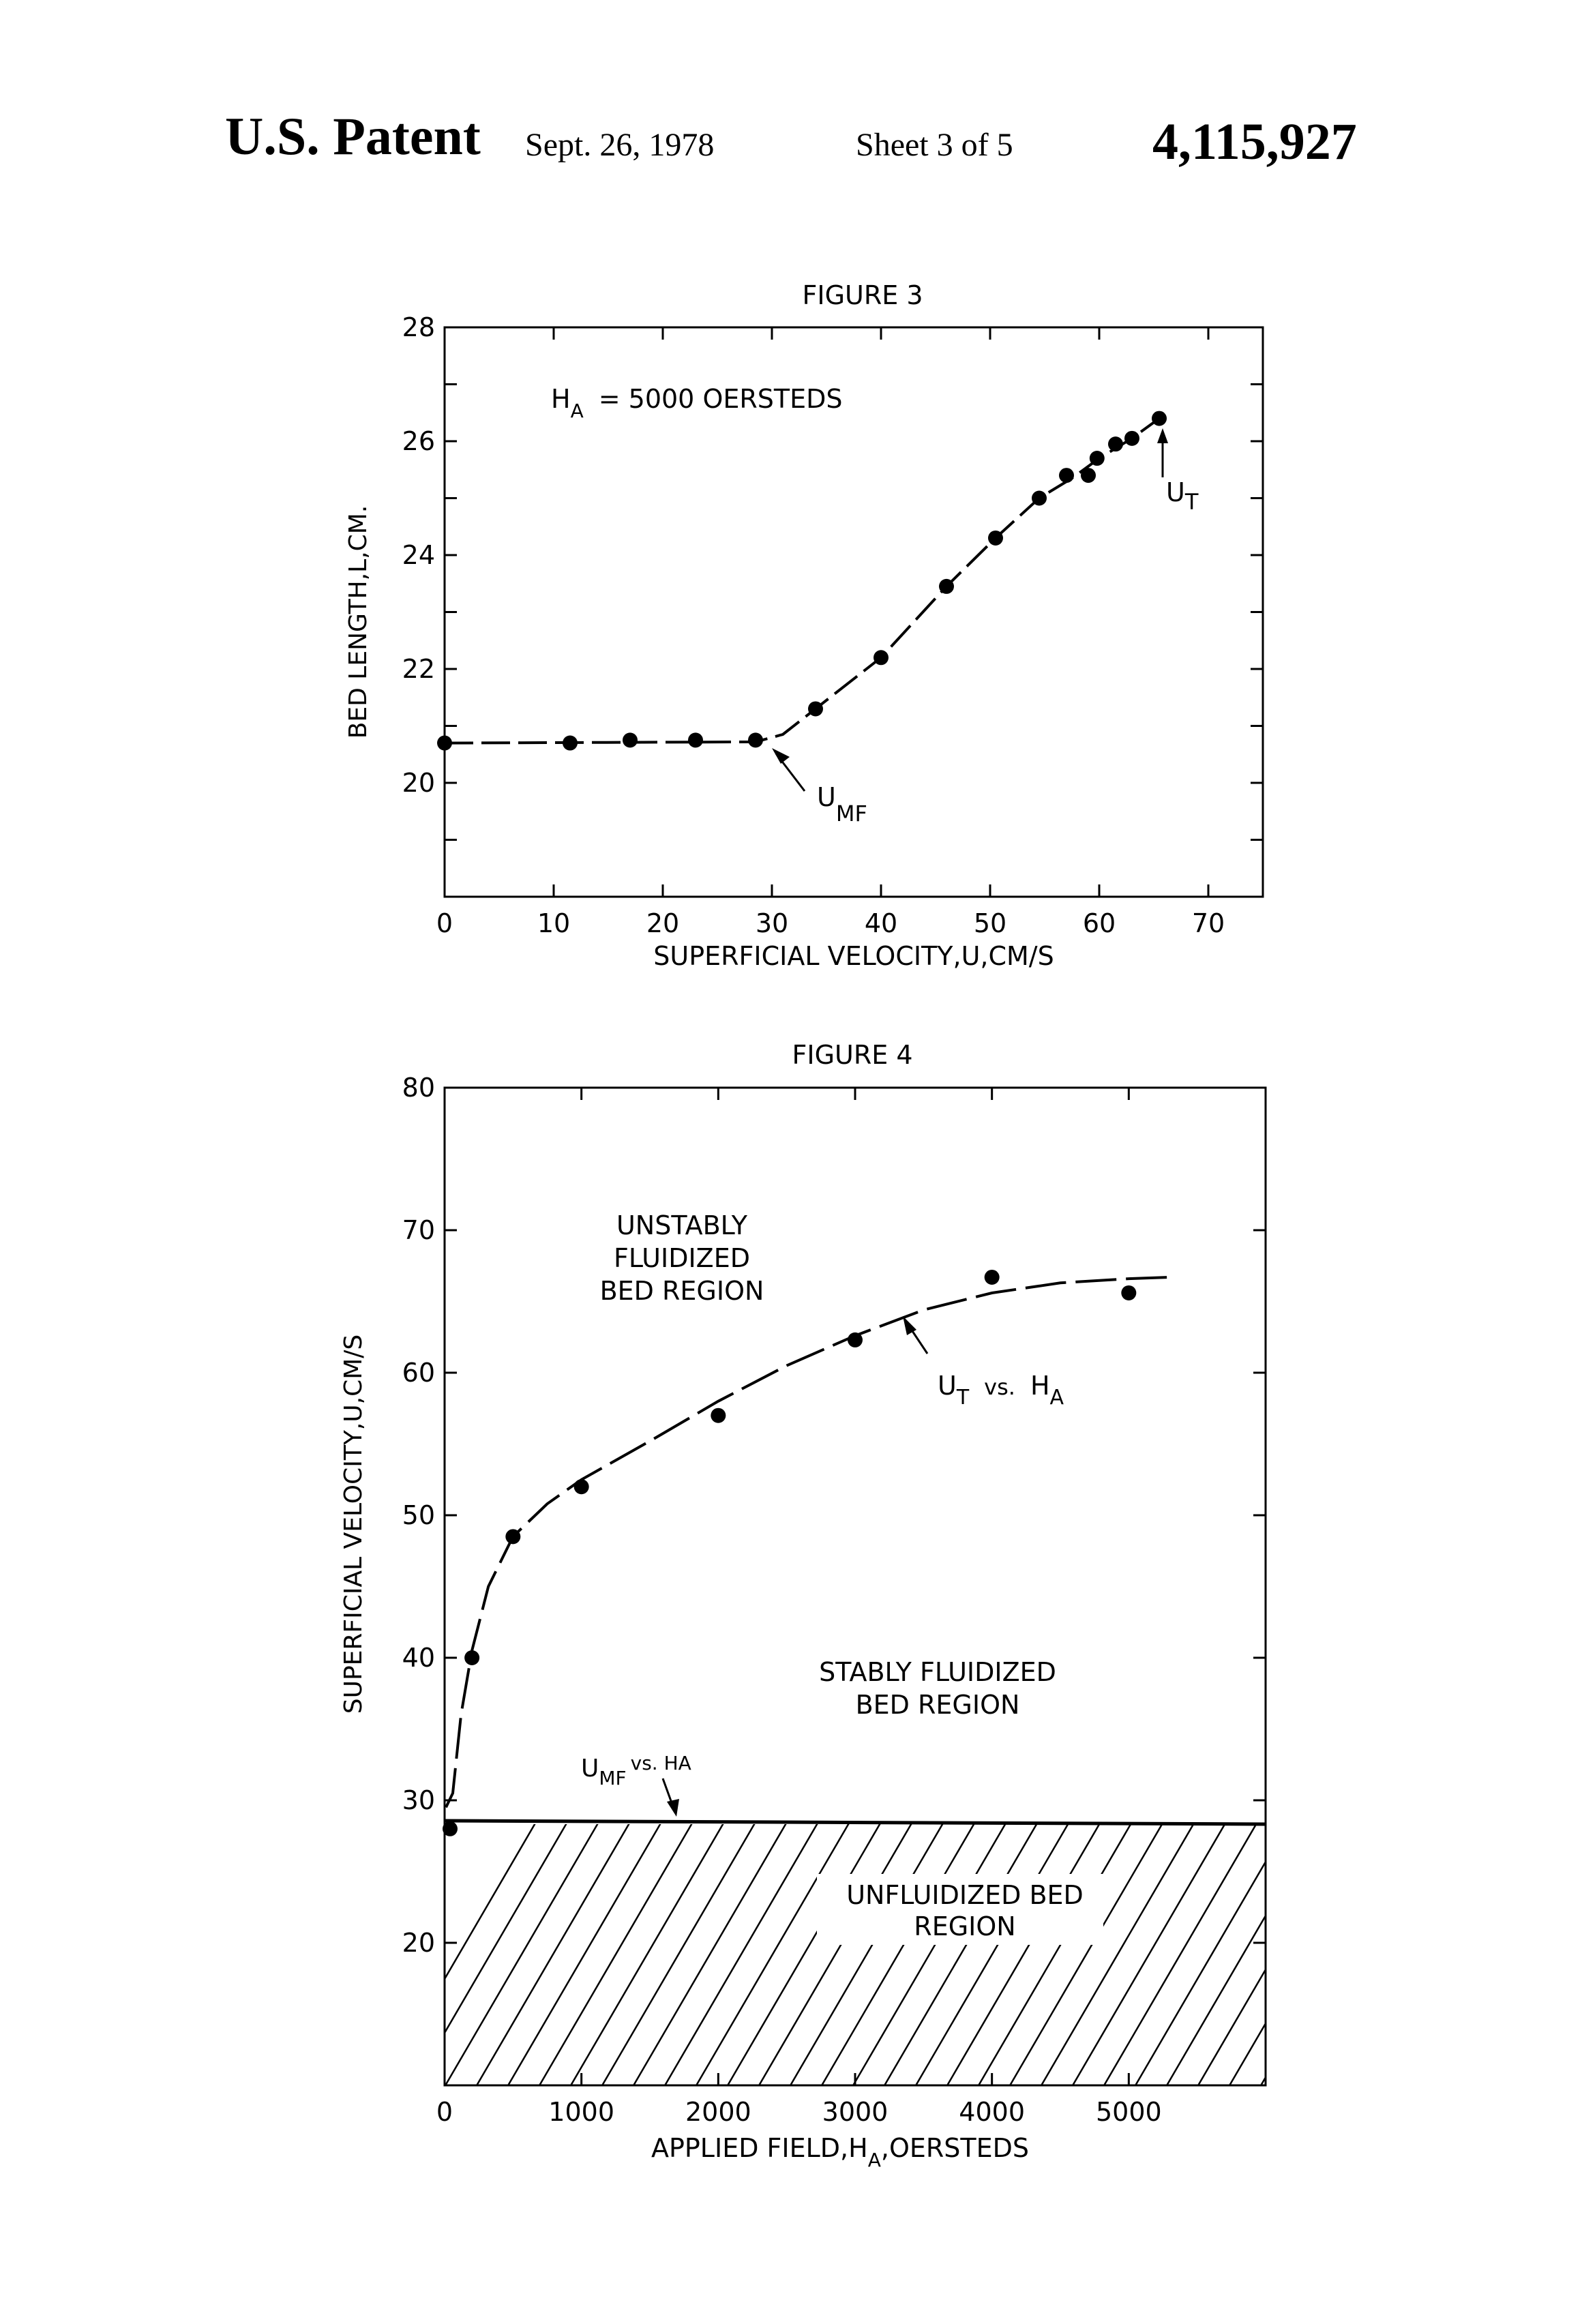  I want to click on x-tick-label: 10, so click(553, 923).